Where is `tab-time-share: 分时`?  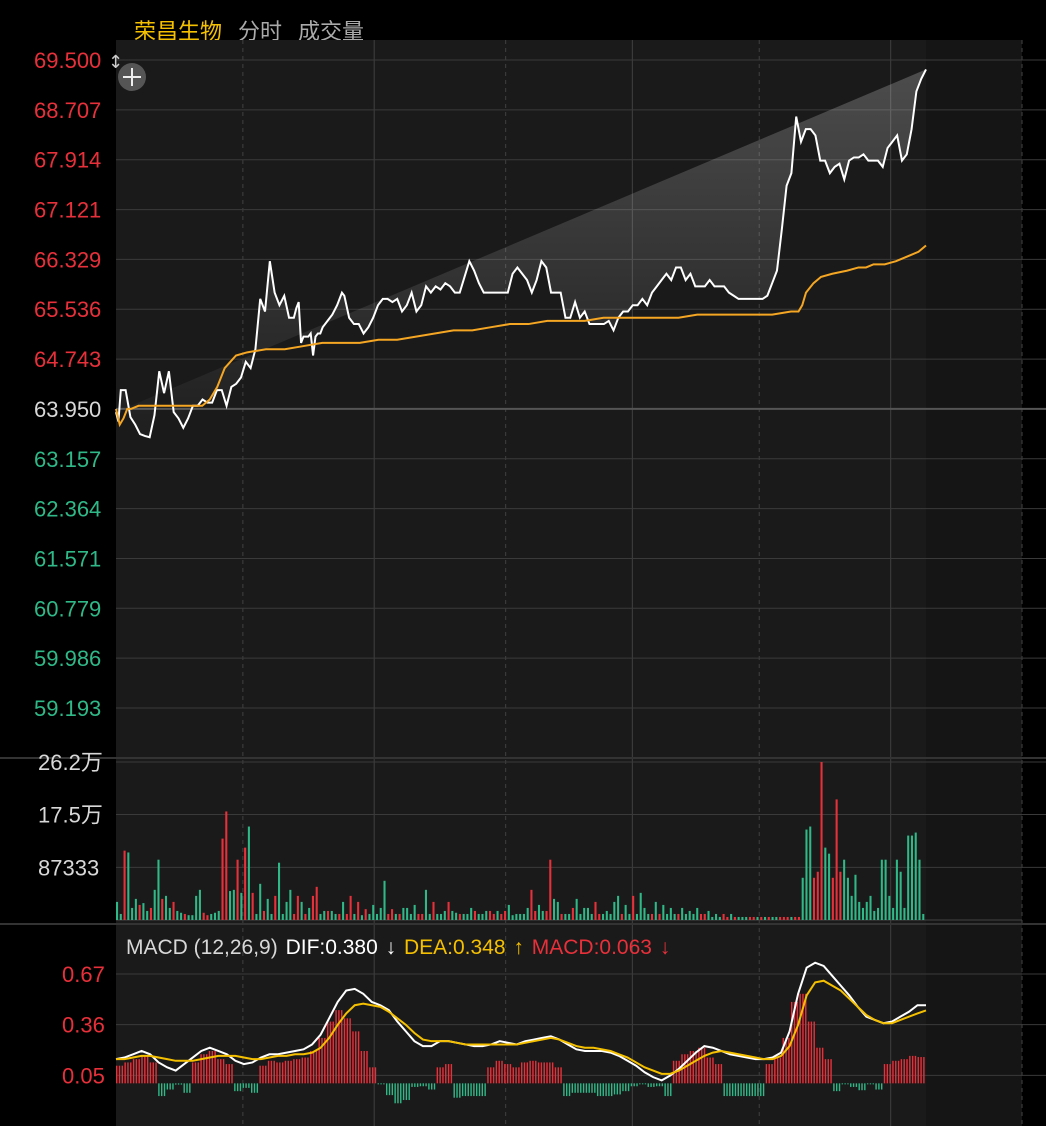
tab-time-share: 分时 is located at coordinates (260, 31).